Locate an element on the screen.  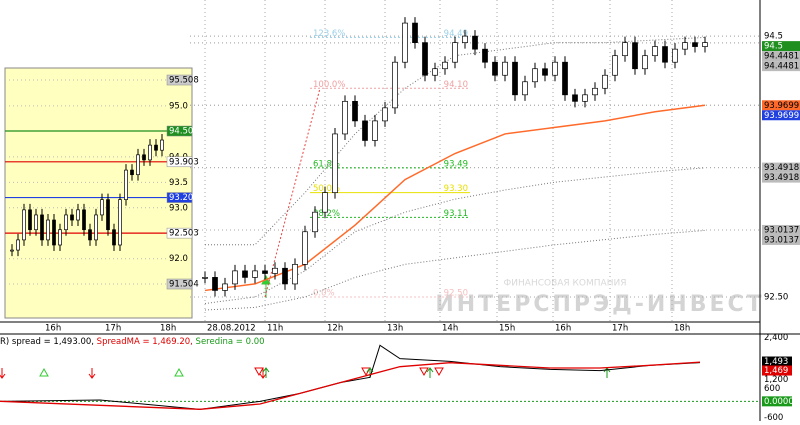
fib-percent: 0.0% is located at coordinates (324, 293).